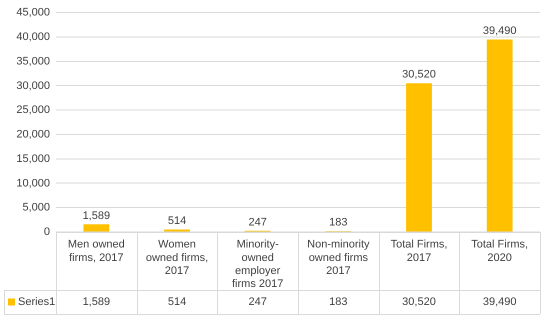  I want to click on data-label: 247, so click(257, 302).